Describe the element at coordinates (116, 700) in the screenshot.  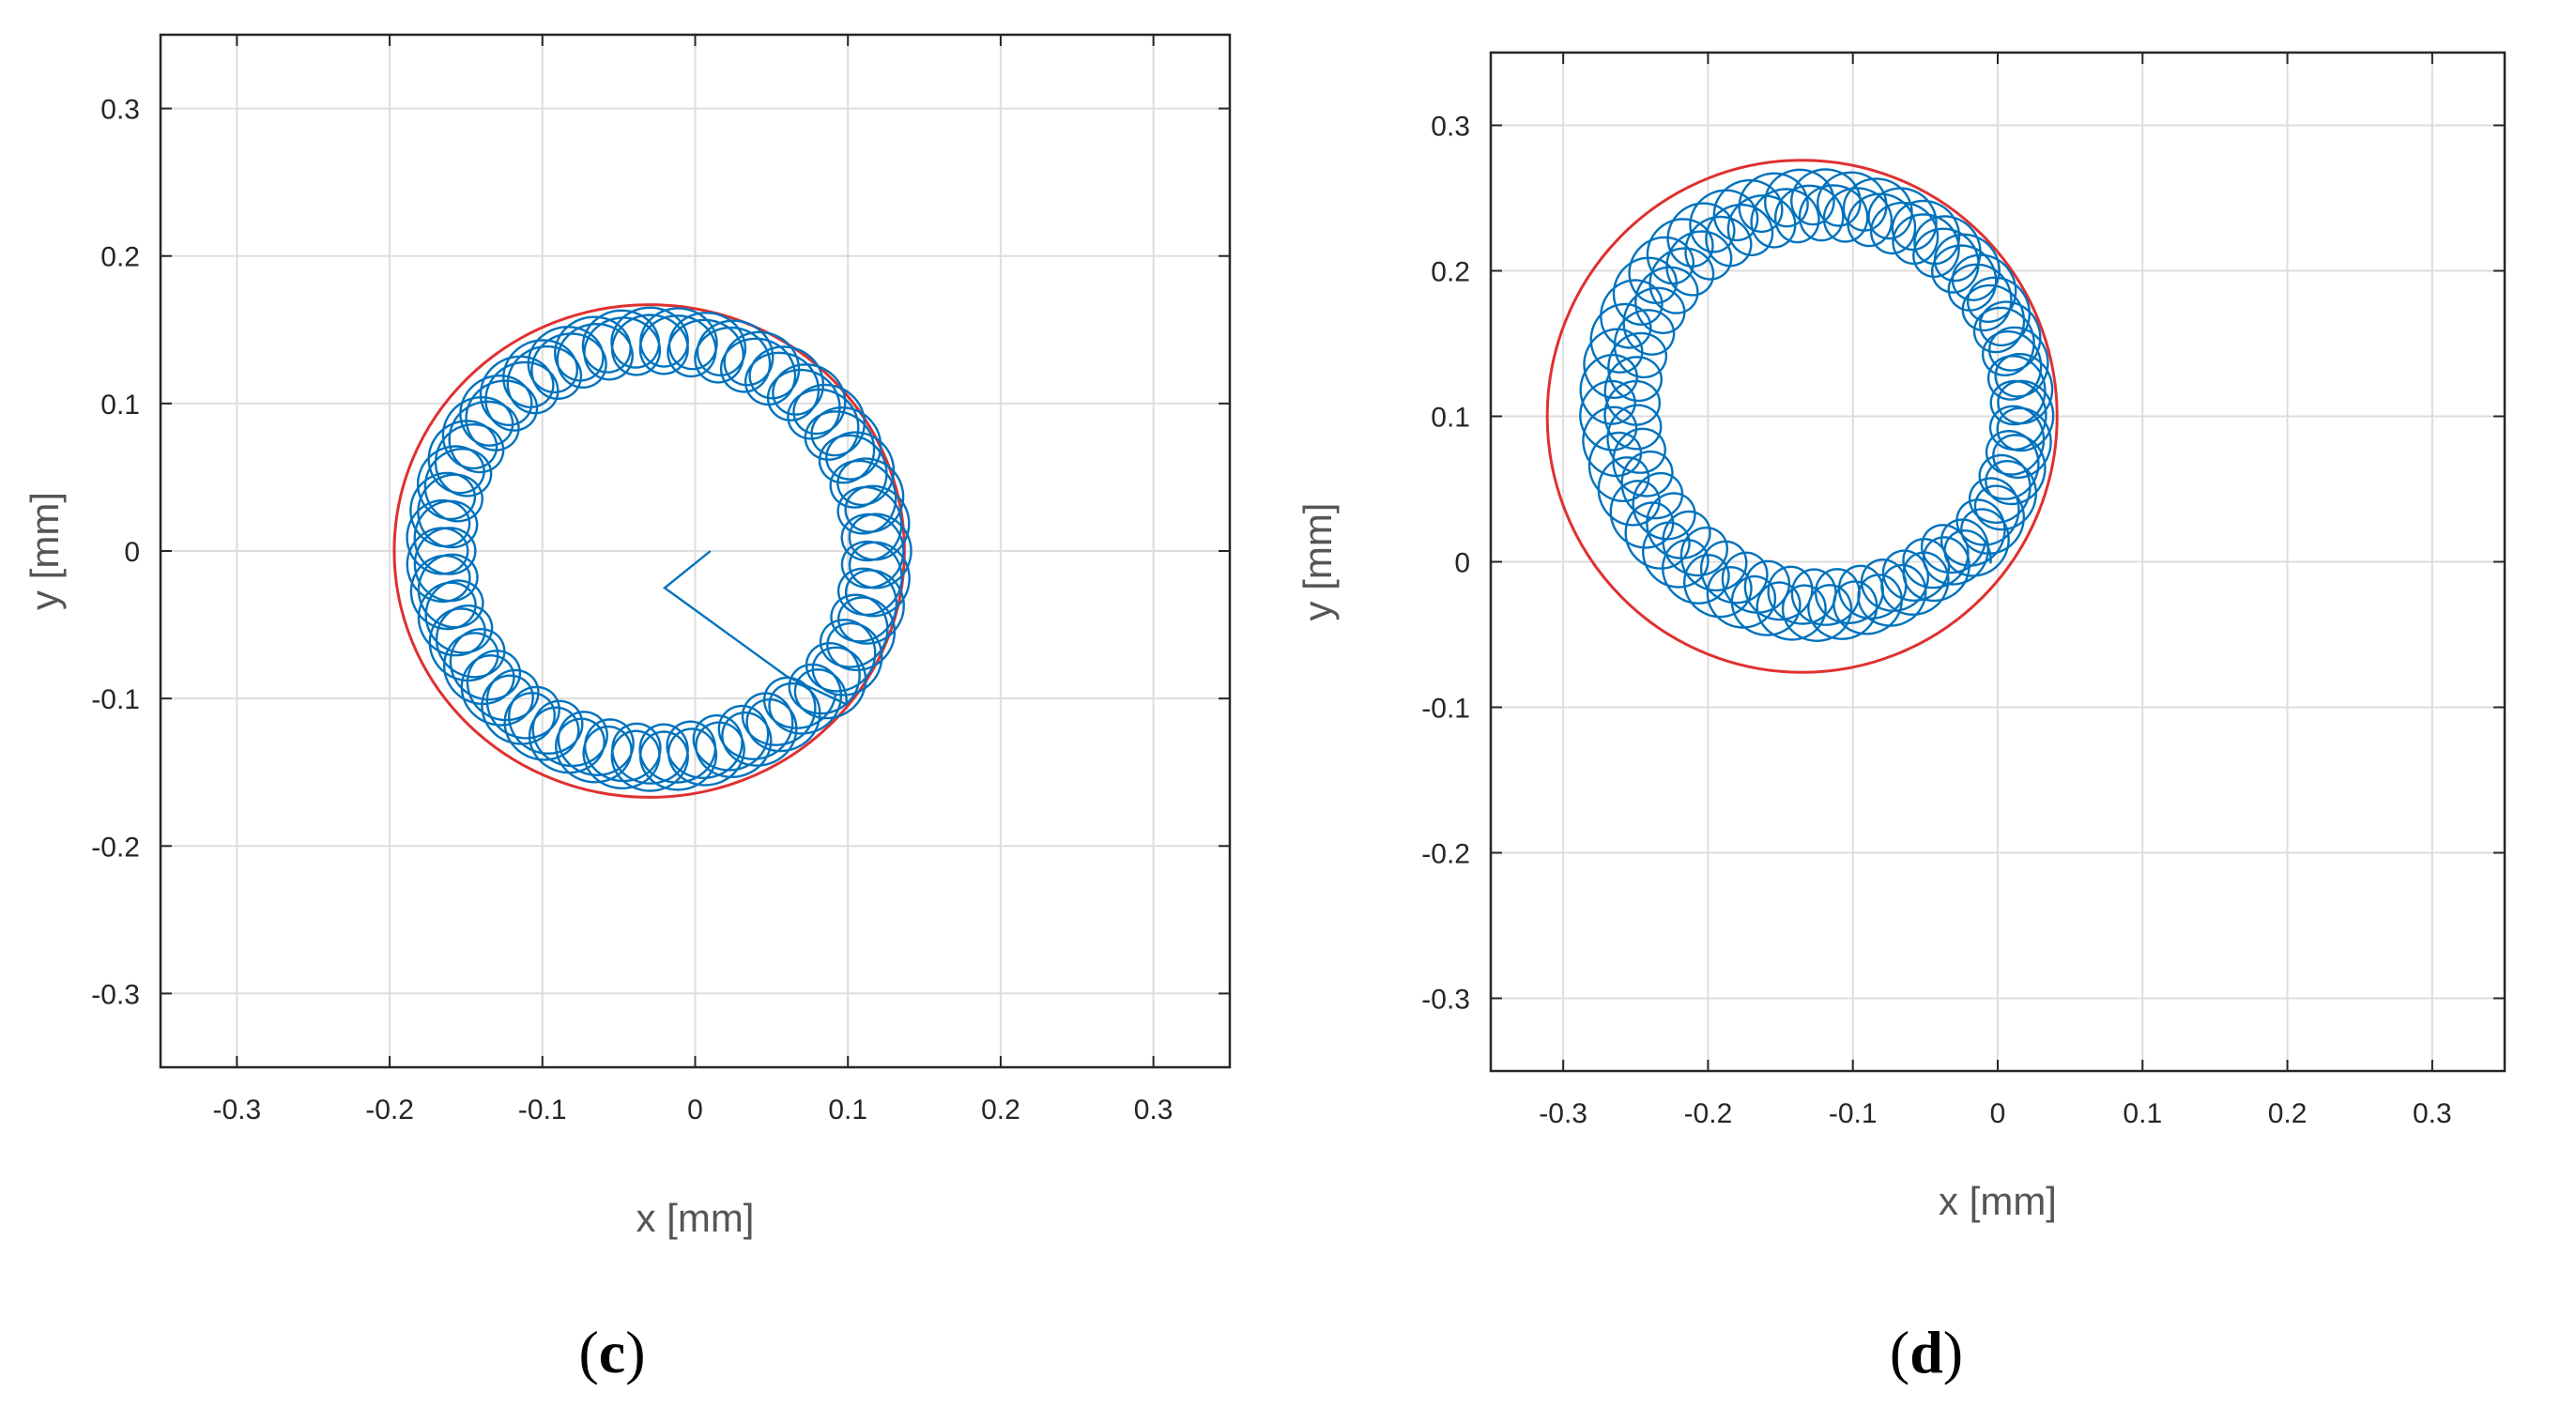
I see `ytick-label-neg0p1-c: -0.1` at that location.